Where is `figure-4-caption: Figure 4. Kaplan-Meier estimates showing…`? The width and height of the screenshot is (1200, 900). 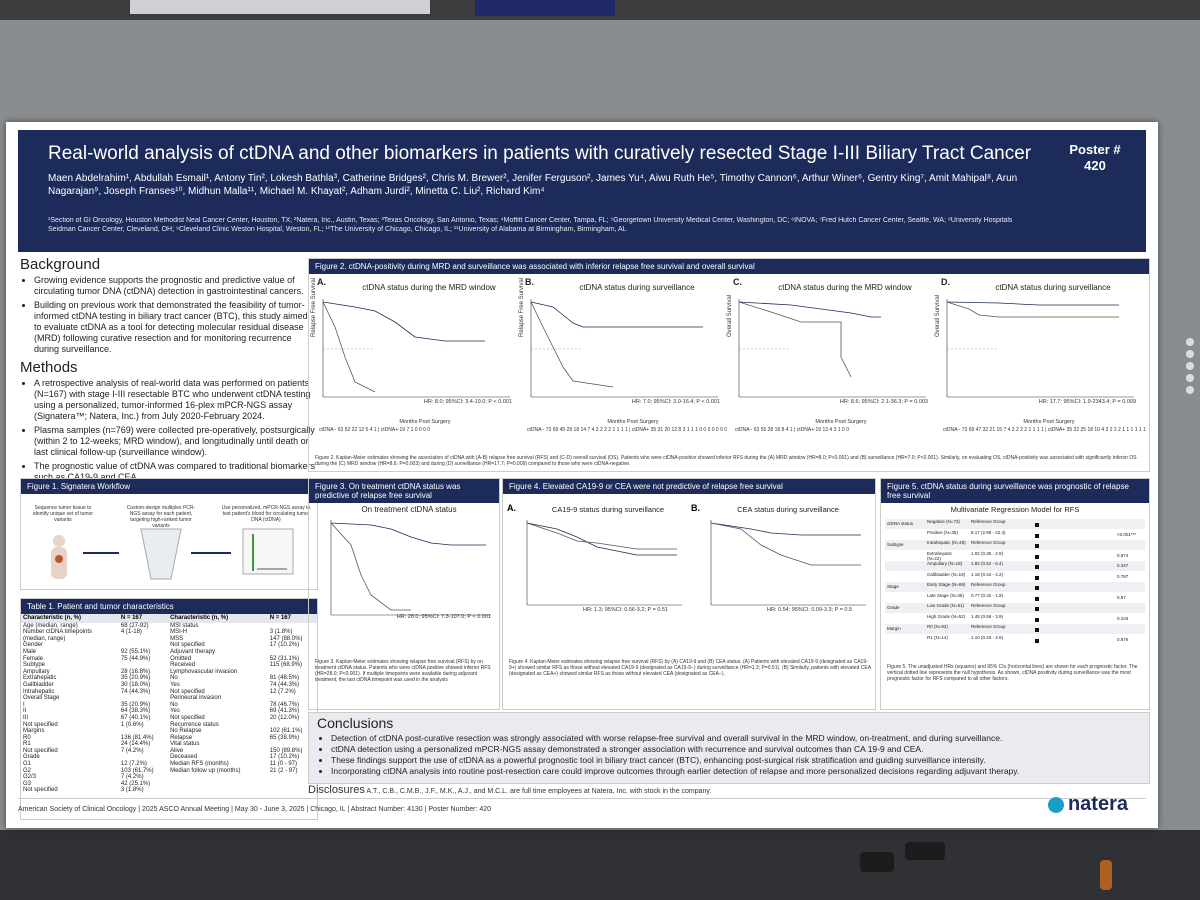
figure-4-caption: Figure 4. Kaplan-Meier estimates showing… is located at coordinates (690, 668).